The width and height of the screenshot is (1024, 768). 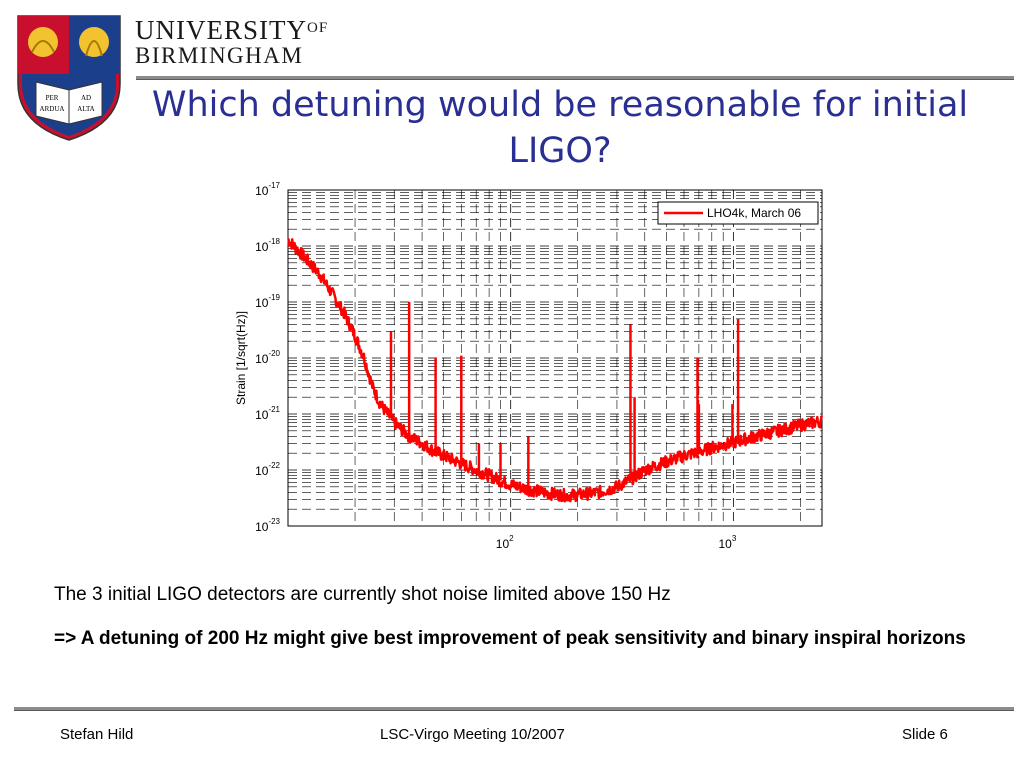 What do you see at coordinates (318, 28) in the screenshot?
I see `university-of: OF` at bounding box center [318, 28].